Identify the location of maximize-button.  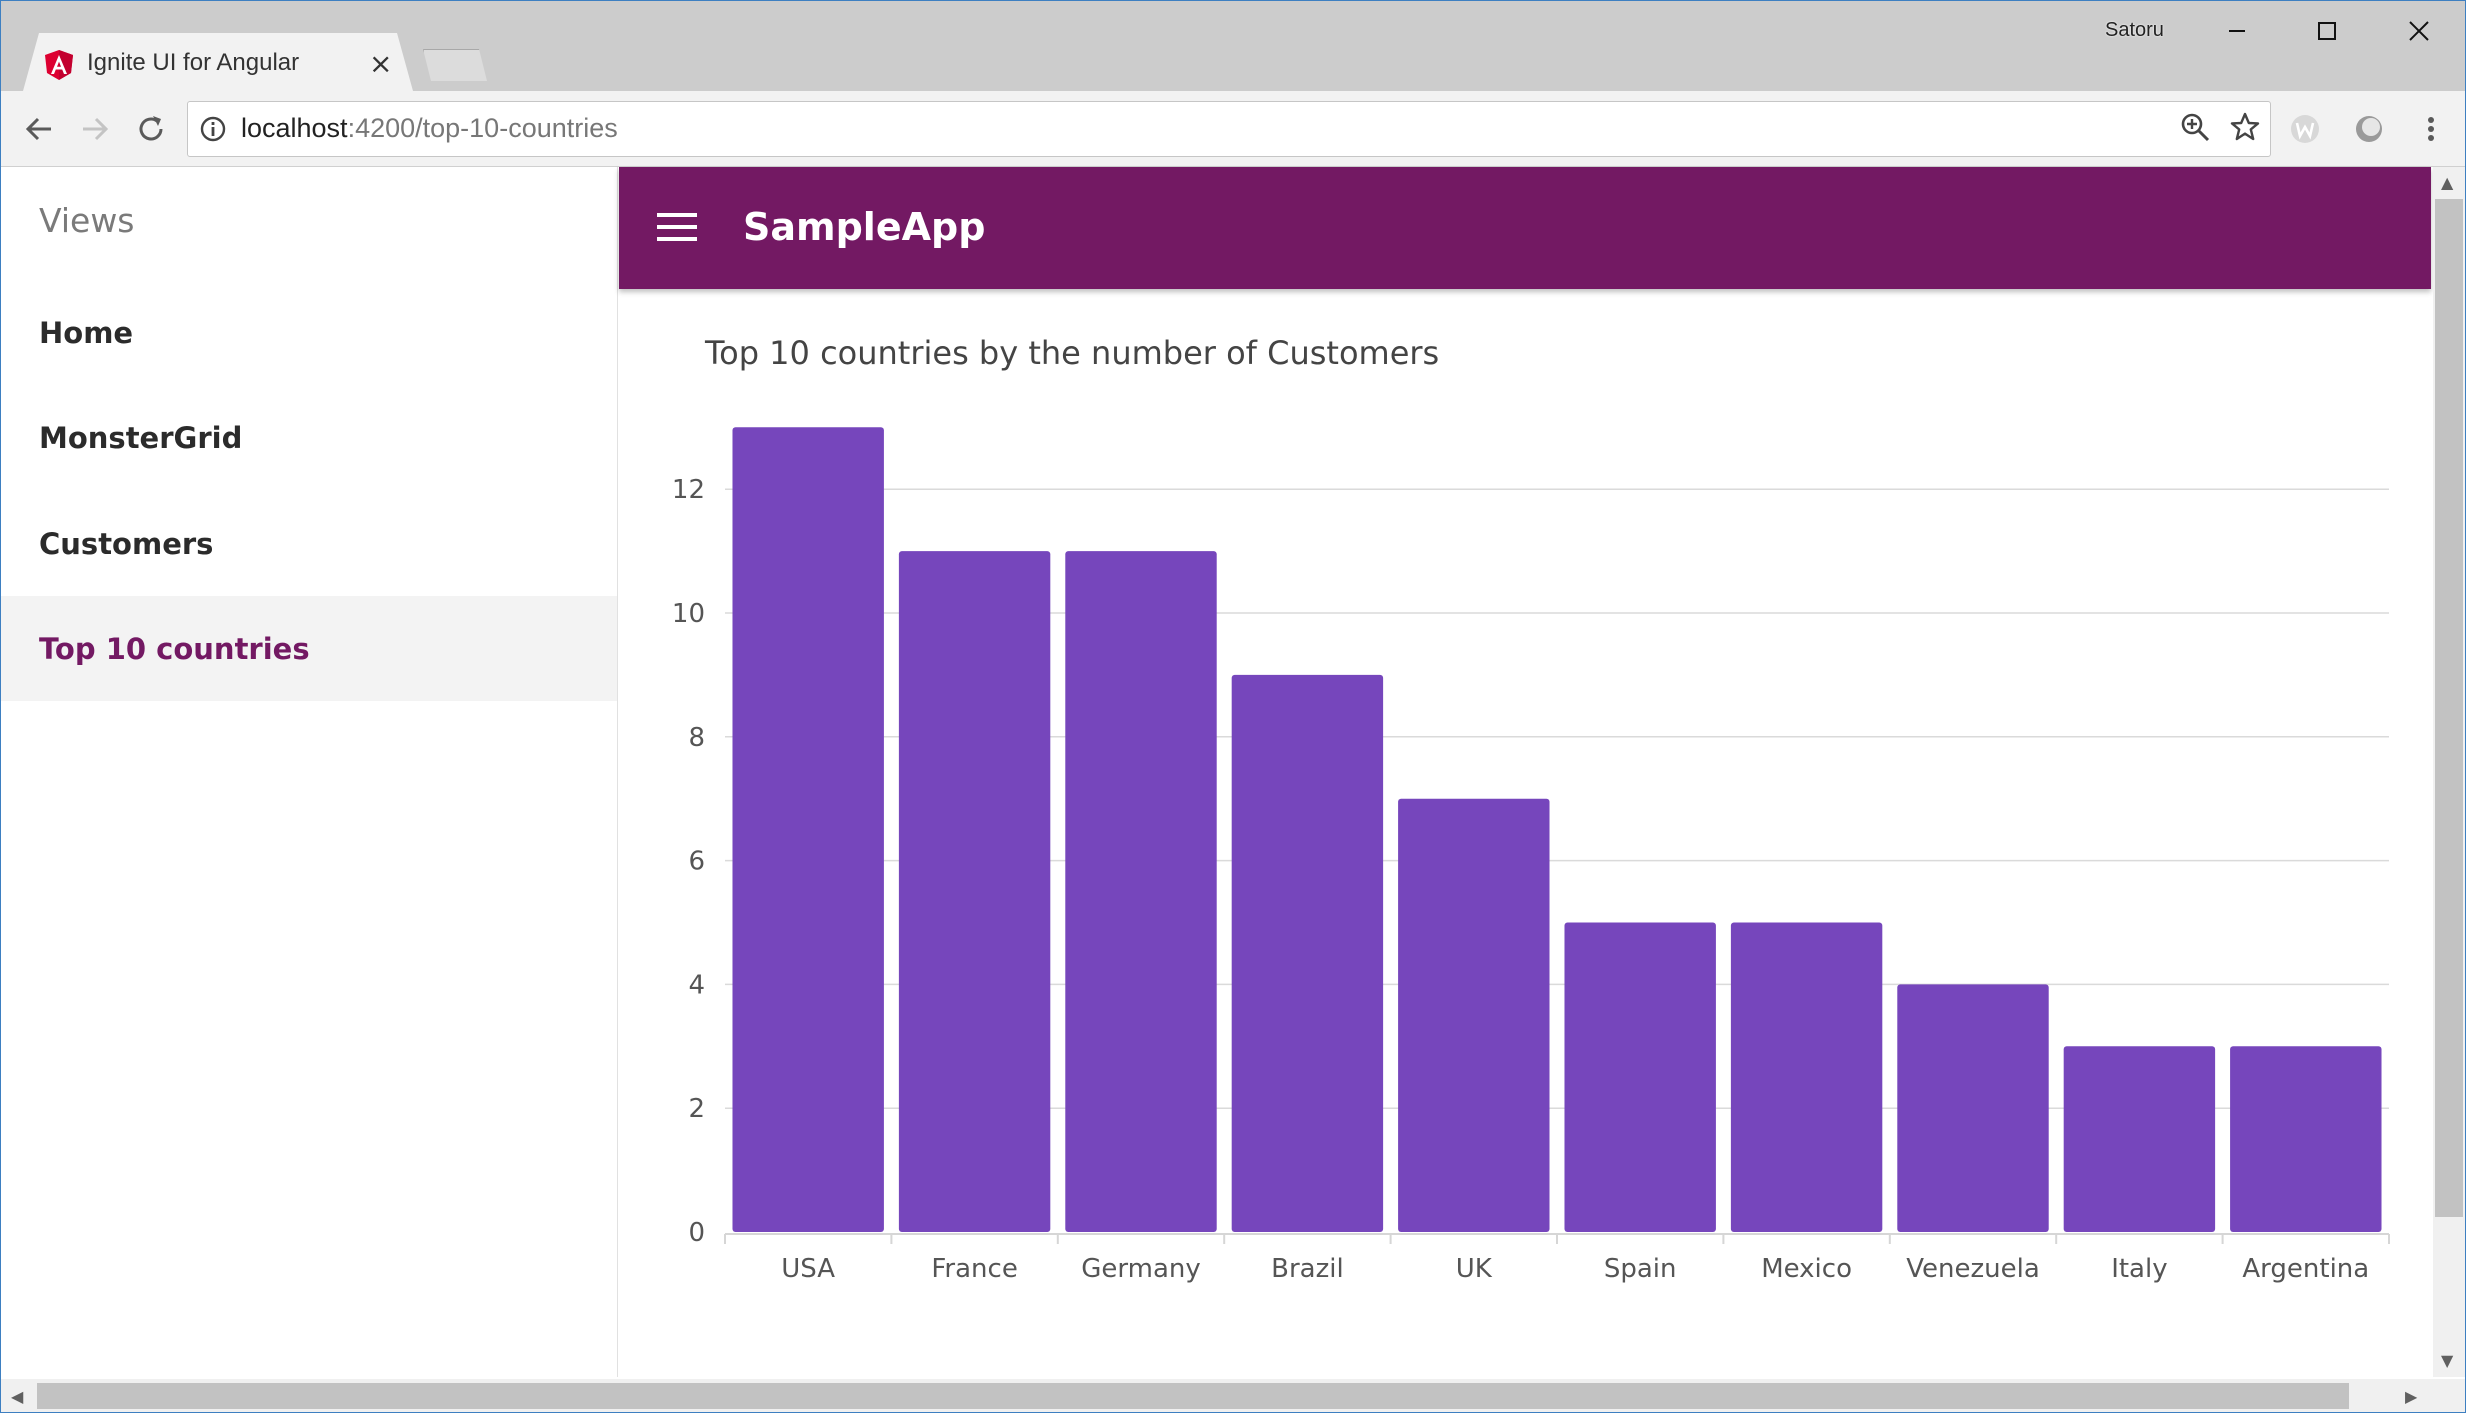
(2327, 31).